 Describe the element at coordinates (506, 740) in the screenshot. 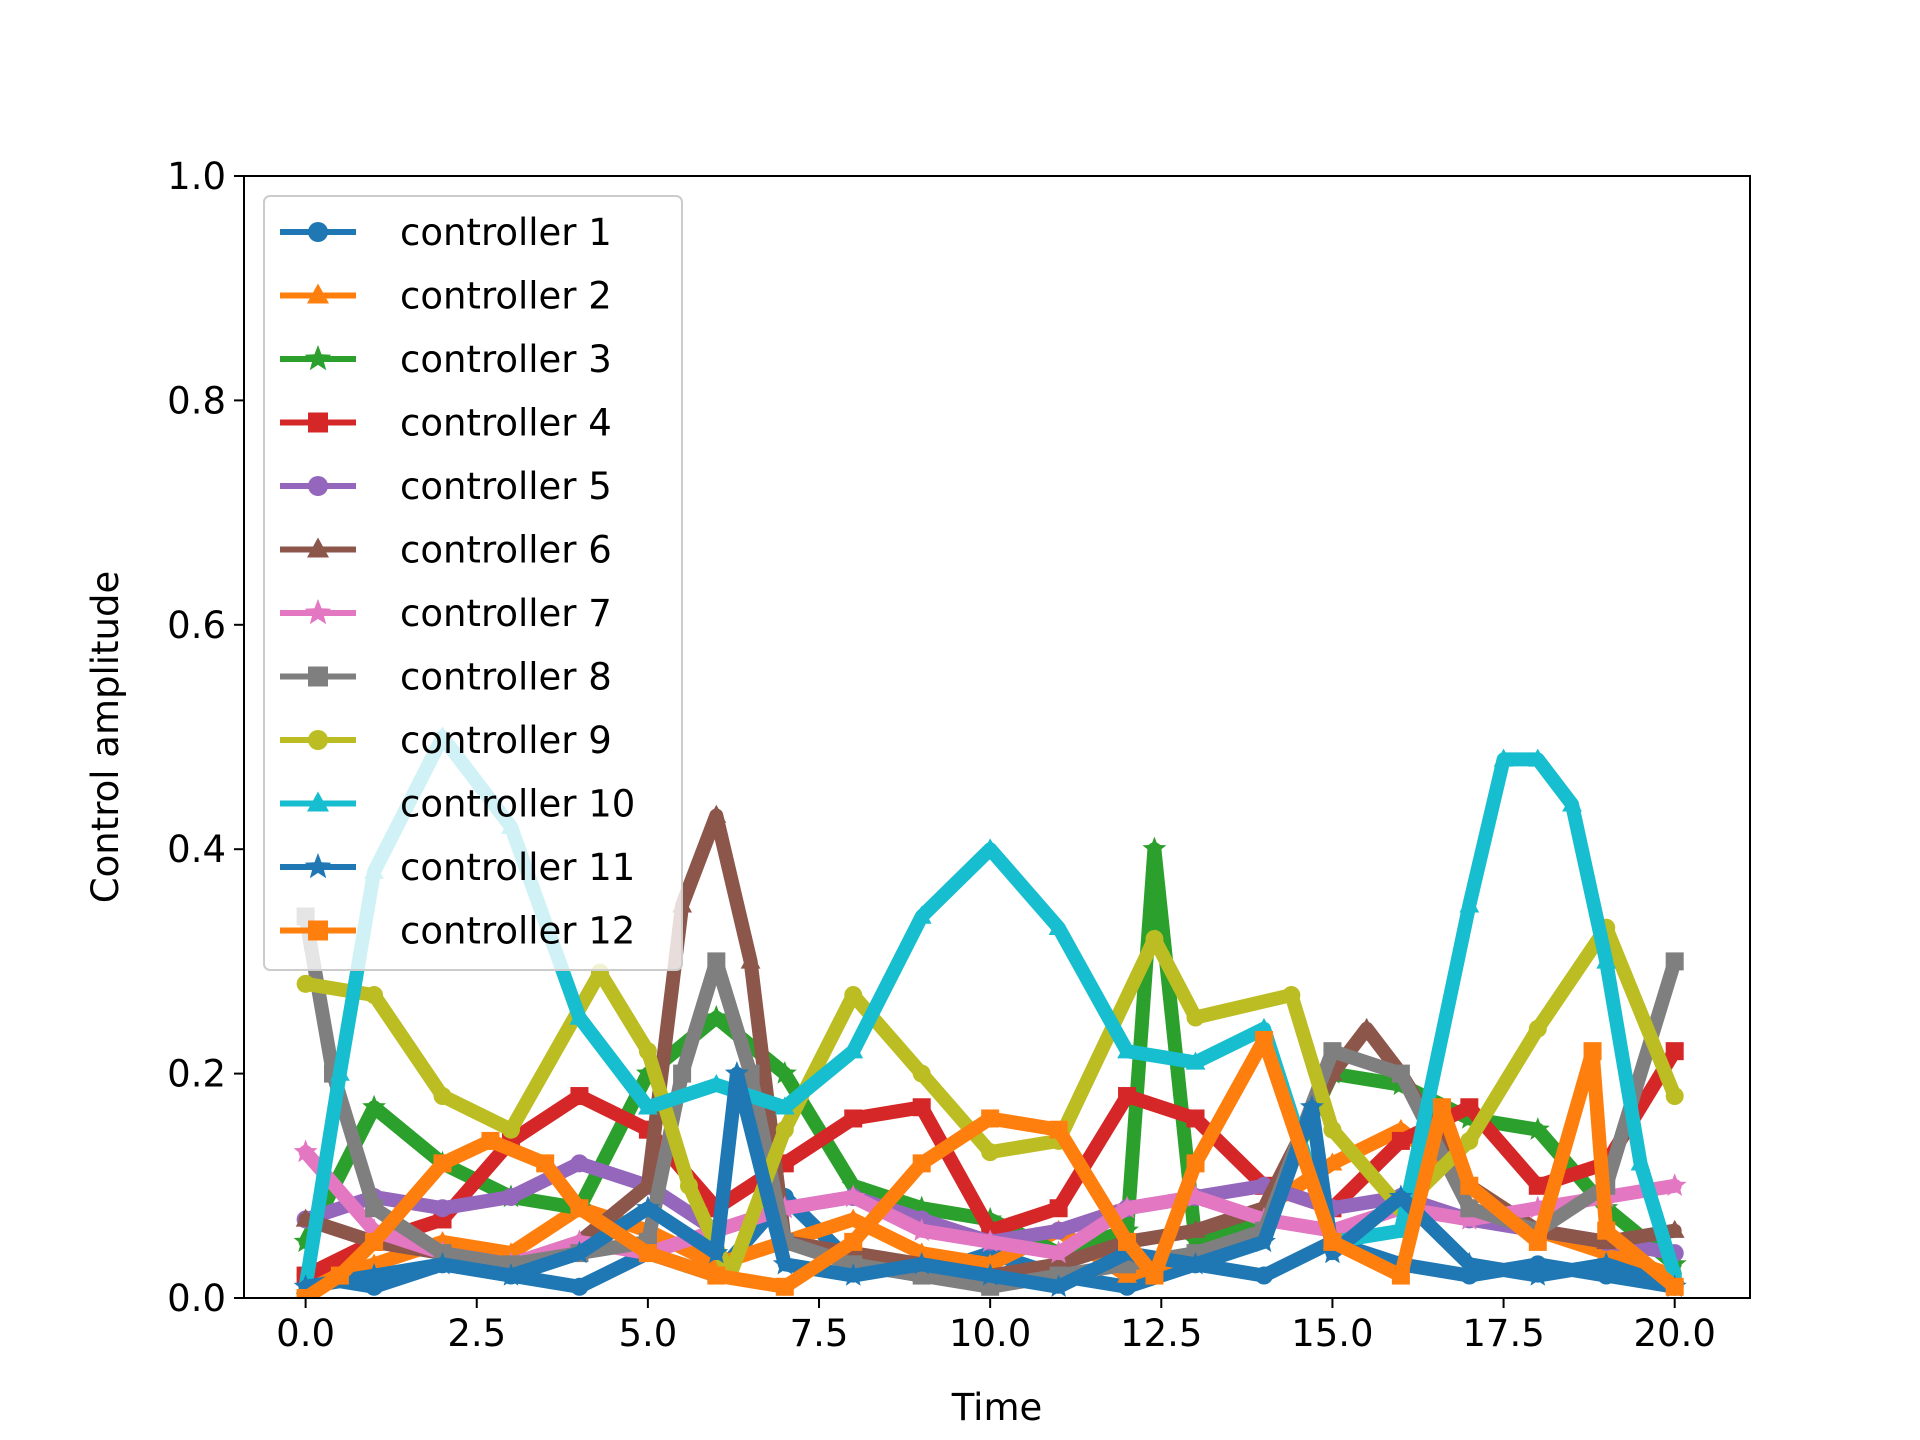

I see `legend-label: controller 9` at that location.